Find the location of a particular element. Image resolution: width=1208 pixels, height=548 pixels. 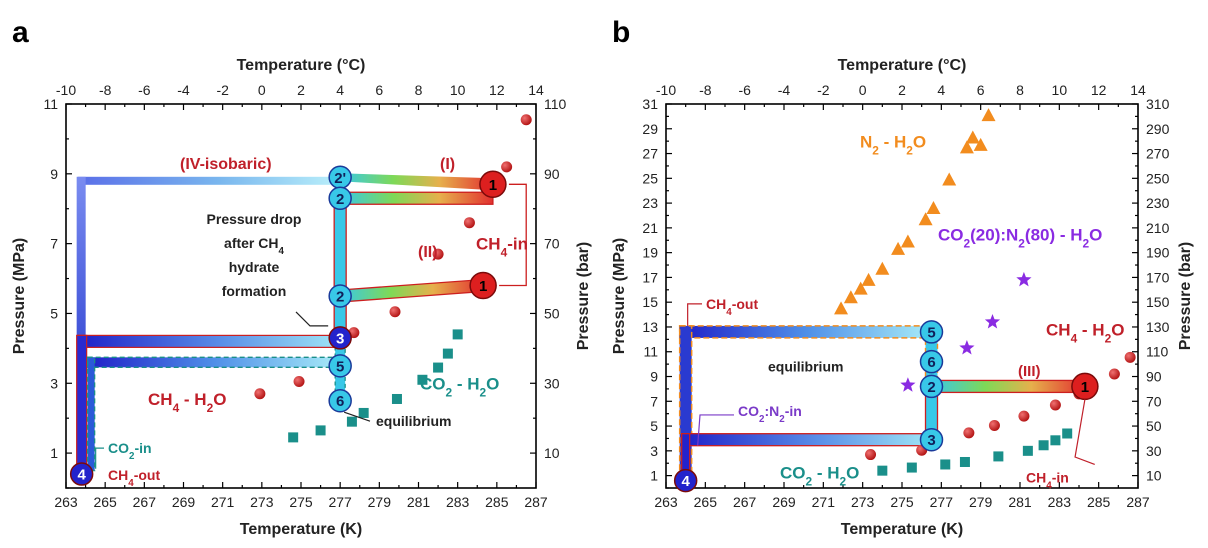

iv-isobaric-band is located at coordinates (207, 180).